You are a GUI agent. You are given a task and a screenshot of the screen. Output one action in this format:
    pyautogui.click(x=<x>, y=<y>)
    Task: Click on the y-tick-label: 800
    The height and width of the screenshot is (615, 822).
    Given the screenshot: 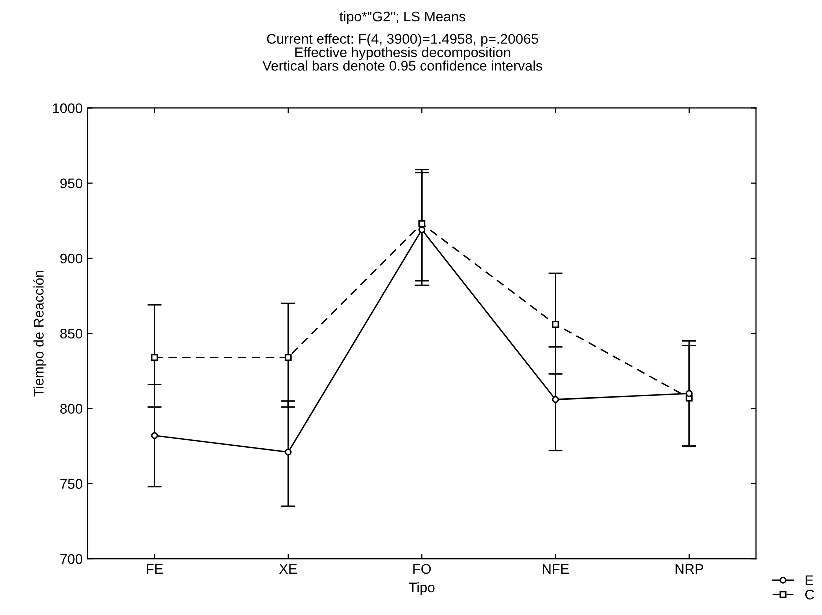 What is the action you would take?
    pyautogui.click(x=71, y=409)
    